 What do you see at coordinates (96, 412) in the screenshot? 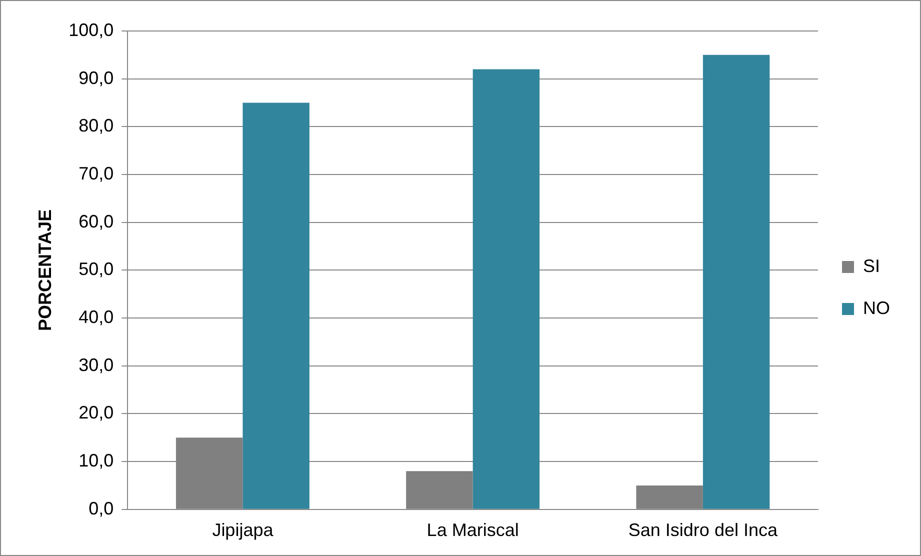
I see `y-tick-label: 20,0` at bounding box center [96, 412].